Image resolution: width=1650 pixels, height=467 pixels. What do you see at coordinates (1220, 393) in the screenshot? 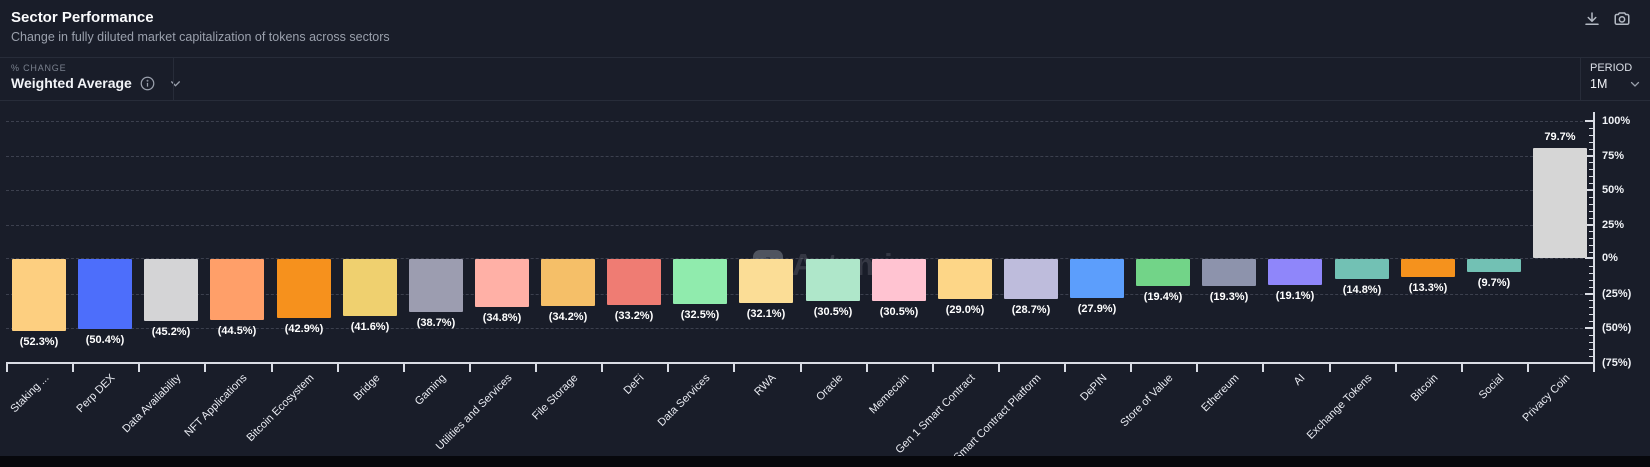
I see `x-axis-label: Ethereum` at bounding box center [1220, 393].